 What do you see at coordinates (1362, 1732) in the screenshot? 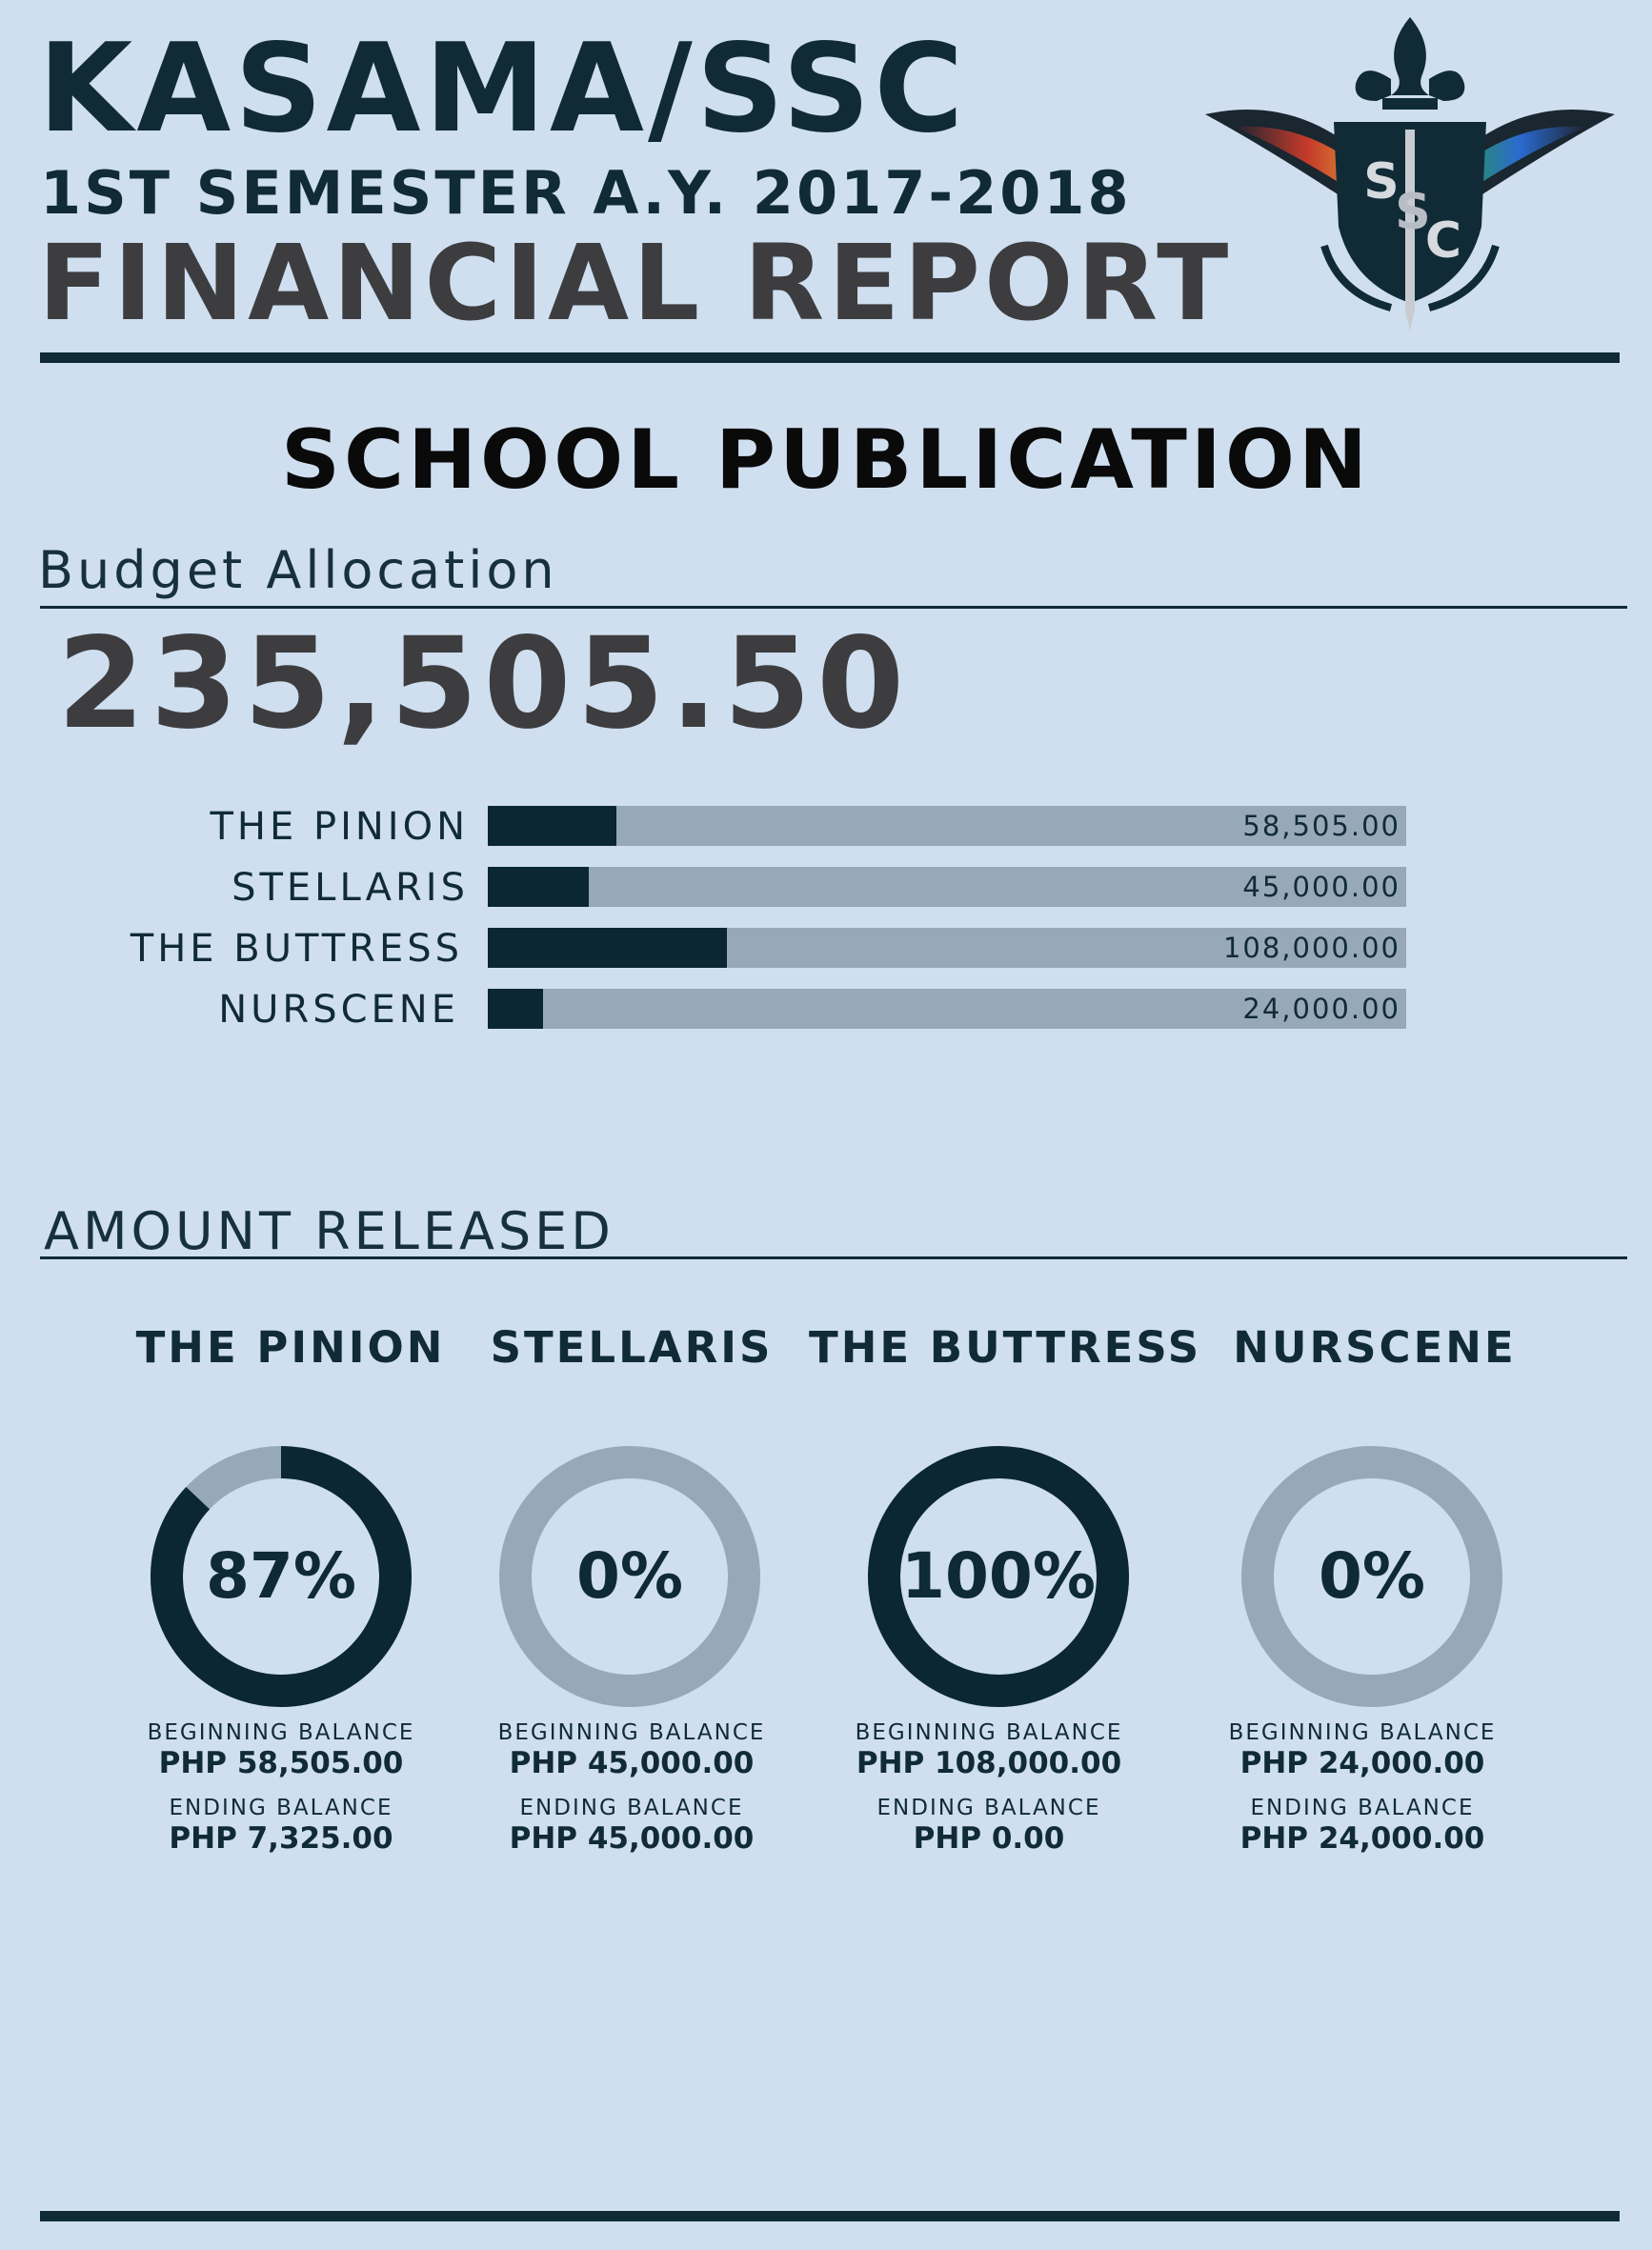
I see `beginning-label-nurscene: BEGINNING BALANCE` at bounding box center [1362, 1732].